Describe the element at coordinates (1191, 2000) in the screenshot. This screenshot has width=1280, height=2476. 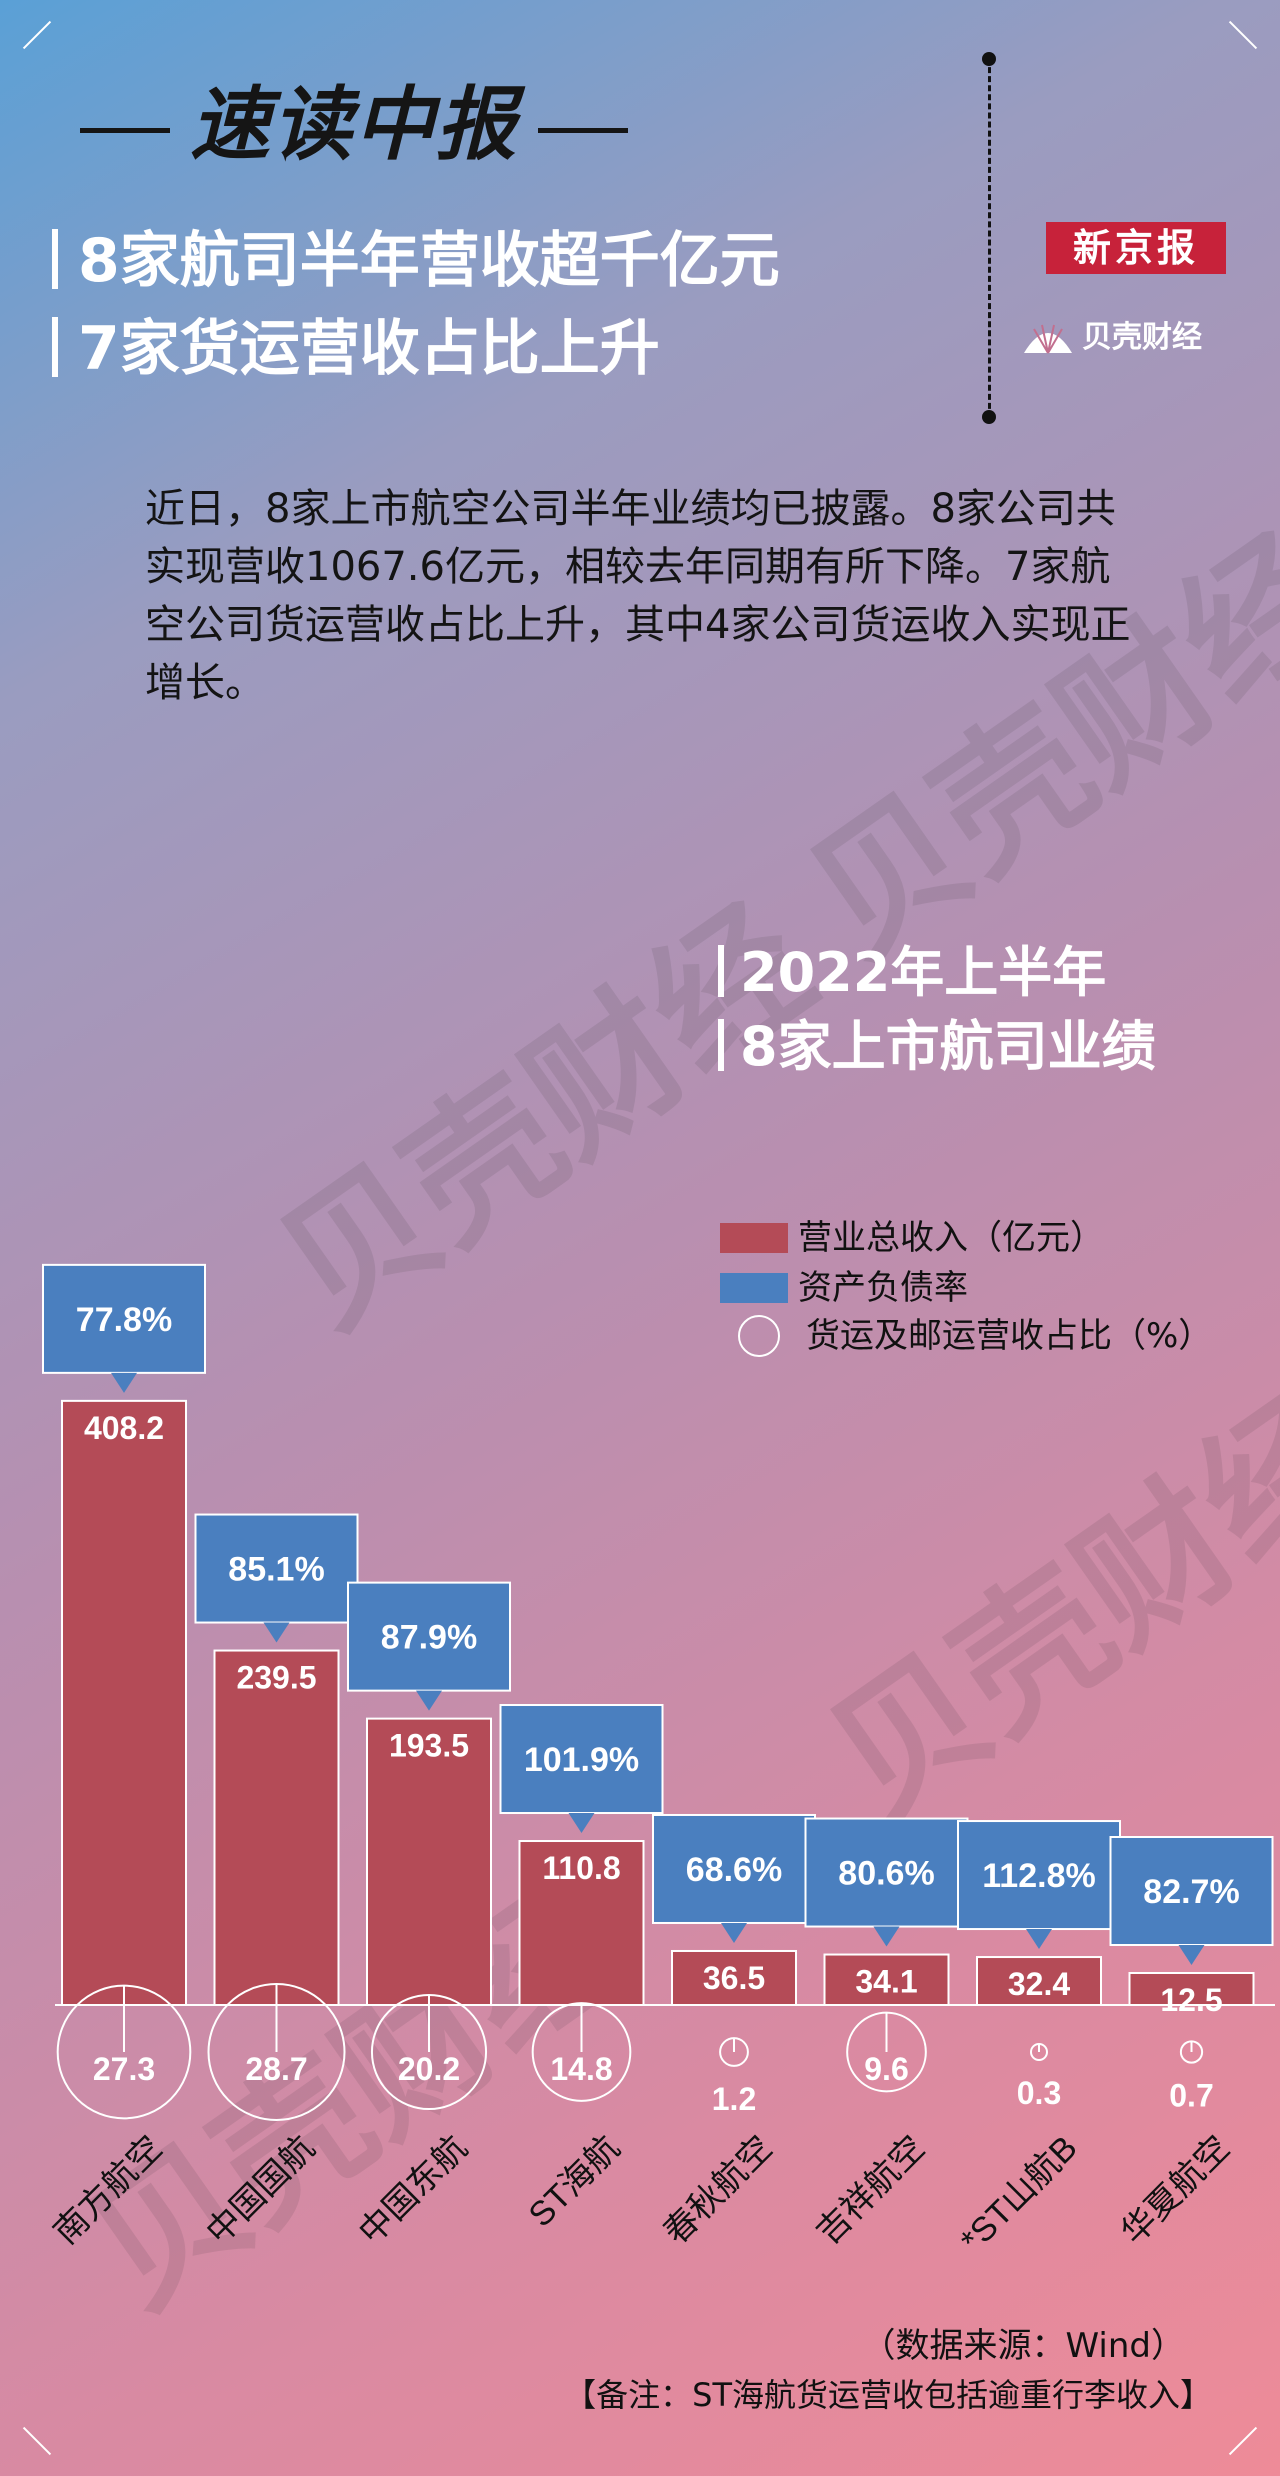
I see `revenue-label: 12.5` at that location.